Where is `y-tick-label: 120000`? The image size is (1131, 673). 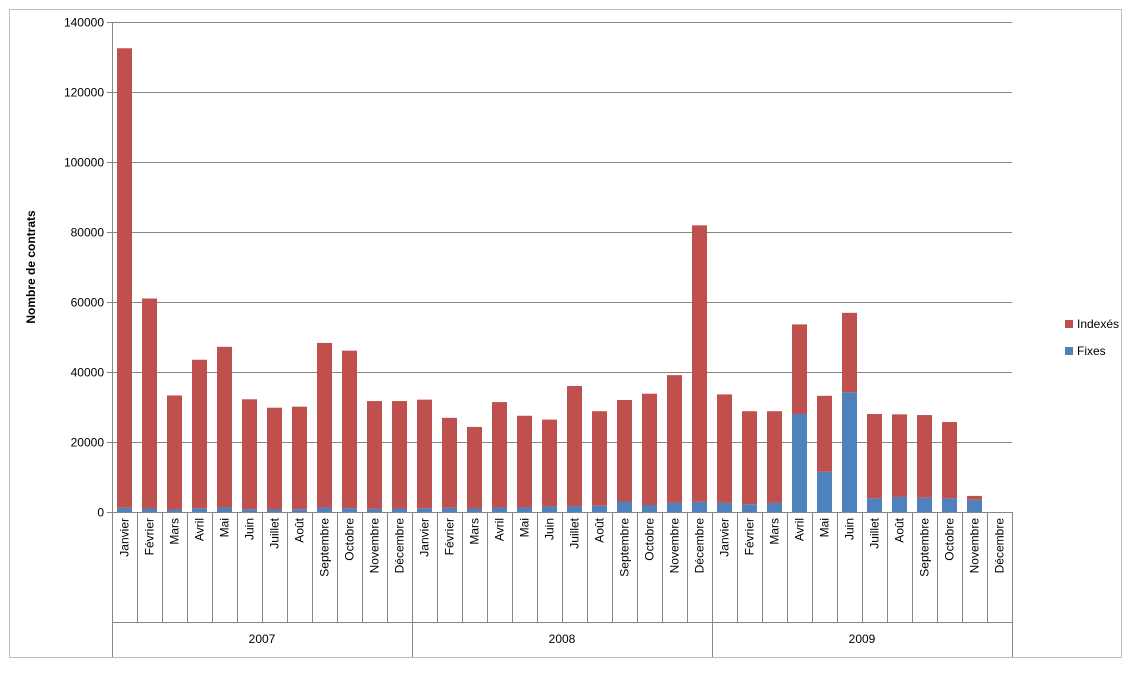
y-tick-label: 120000 is located at coordinates (84, 93).